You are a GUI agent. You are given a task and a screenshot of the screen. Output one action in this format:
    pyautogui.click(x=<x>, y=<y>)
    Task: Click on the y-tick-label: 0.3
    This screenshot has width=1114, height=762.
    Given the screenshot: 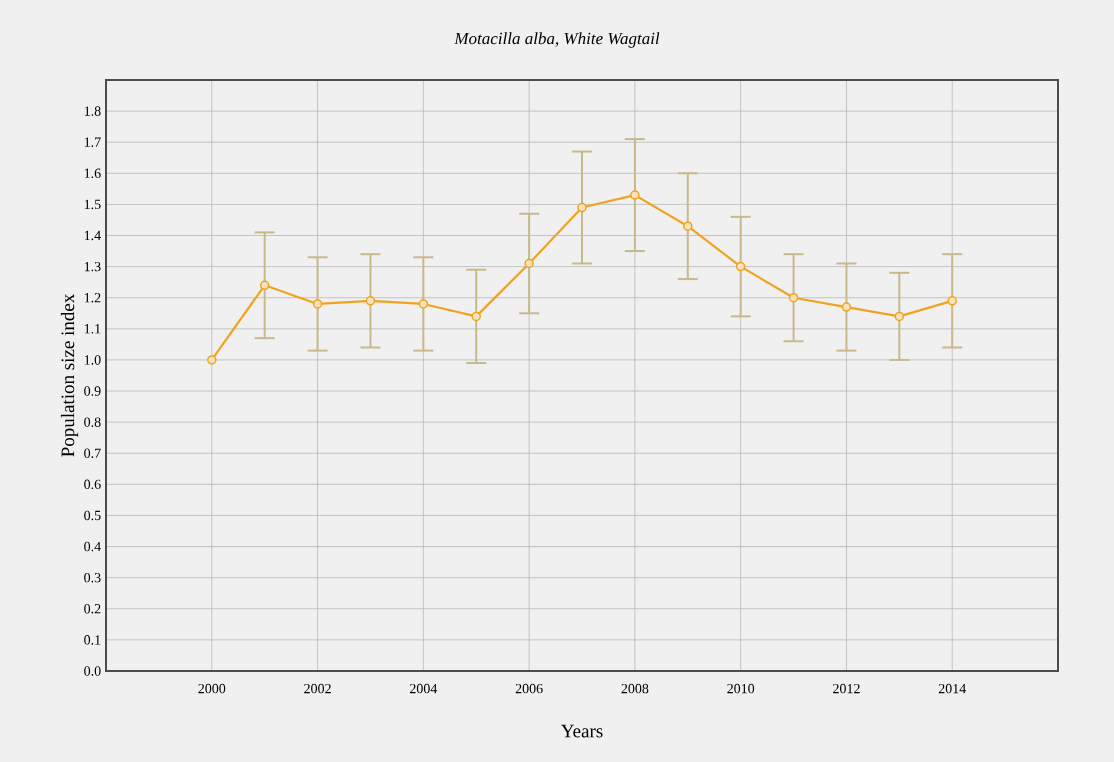 What is the action you would take?
    pyautogui.click(x=92, y=577)
    